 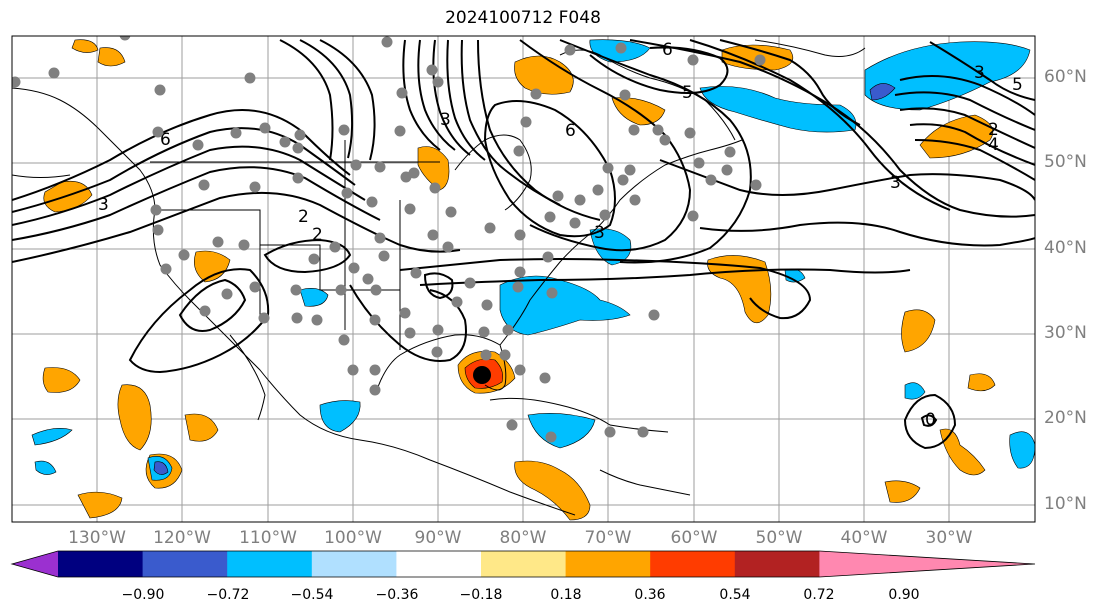 What do you see at coordinates (993, 145) in the screenshot?
I see `contour-label: 4` at bounding box center [993, 145].